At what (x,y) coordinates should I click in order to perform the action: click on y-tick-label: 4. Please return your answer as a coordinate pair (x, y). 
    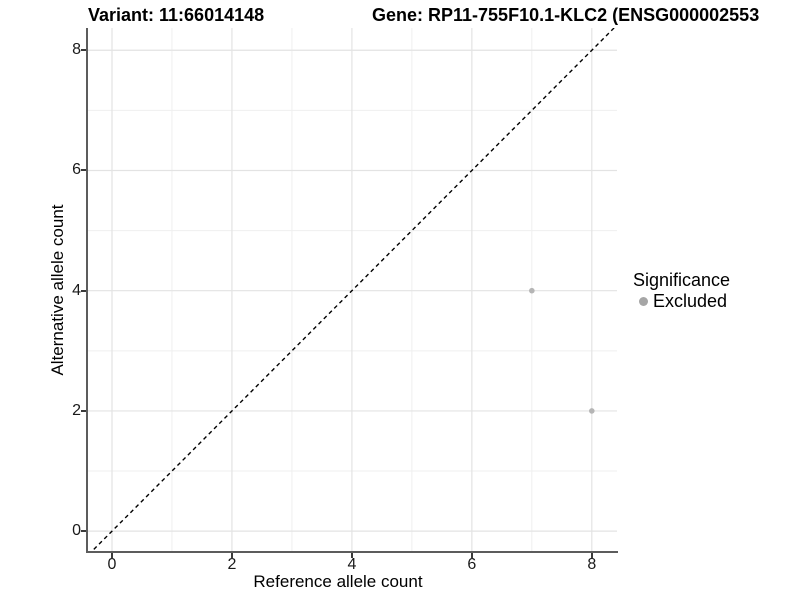
    Looking at the image, I should click on (76, 290).